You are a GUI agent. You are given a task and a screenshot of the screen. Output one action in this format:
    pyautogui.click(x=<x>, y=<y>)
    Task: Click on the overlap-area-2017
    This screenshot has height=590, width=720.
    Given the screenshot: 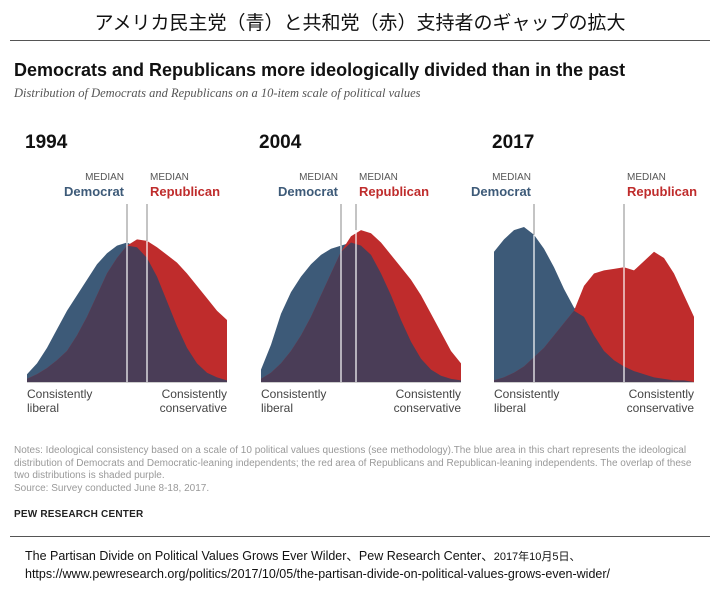 What is the action you would take?
    pyautogui.click(x=594, y=346)
    